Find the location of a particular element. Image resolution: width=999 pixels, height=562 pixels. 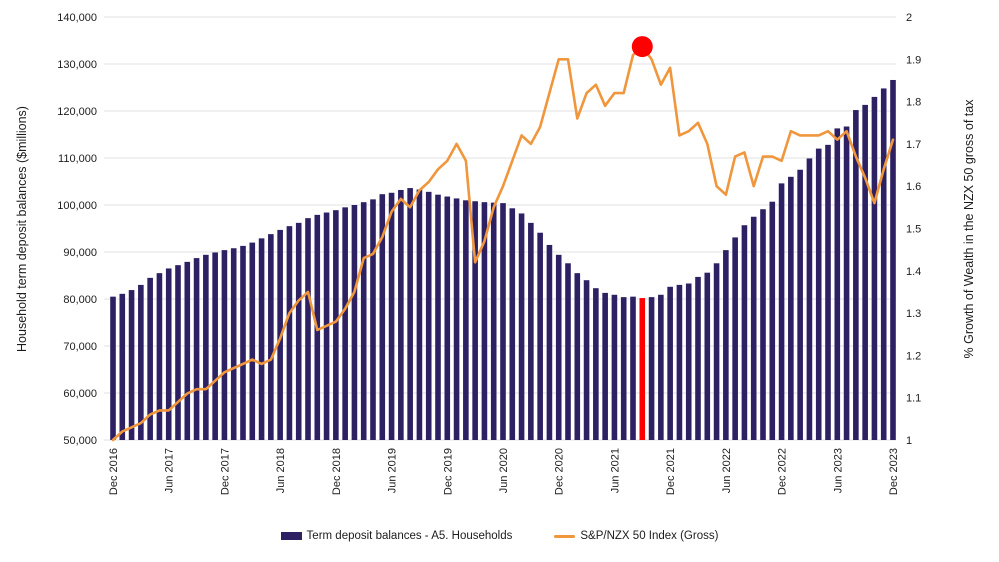

left-axis-tick-label: 50,000 is located at coordinates (80, 441).